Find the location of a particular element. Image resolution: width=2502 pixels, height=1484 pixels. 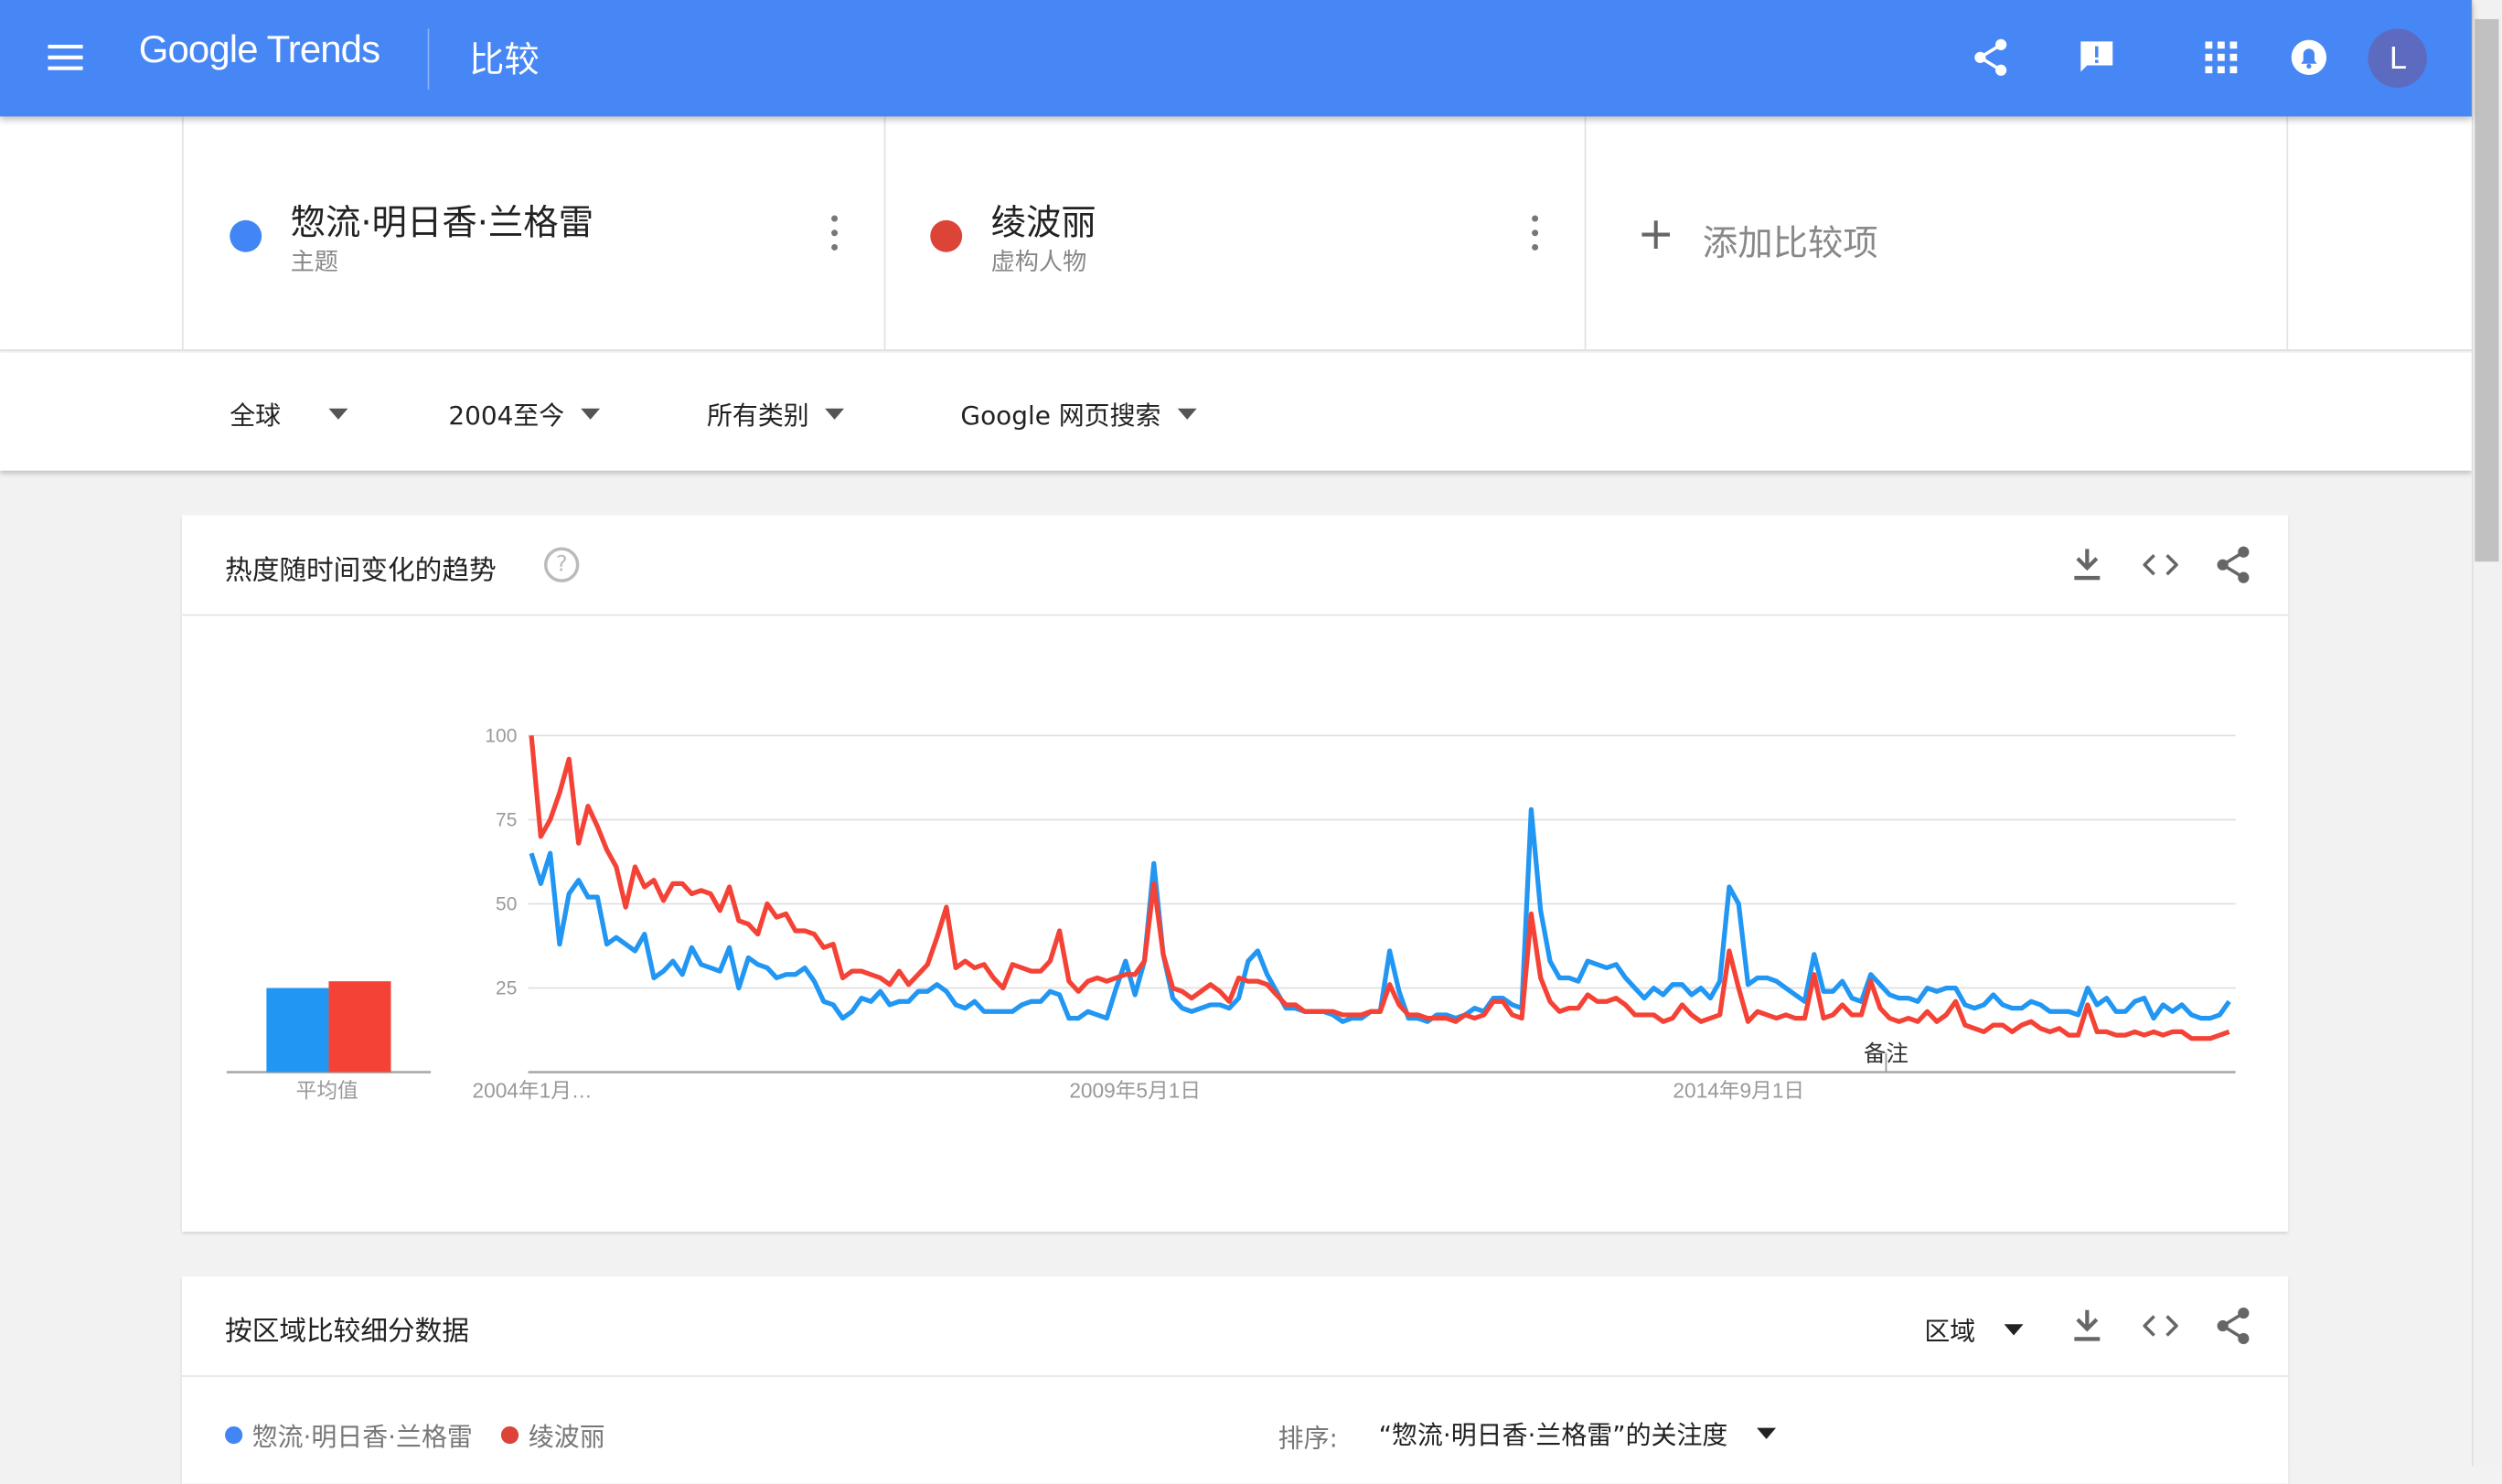

term-type: 虚构人物 is located at coordinates (1038, 261).